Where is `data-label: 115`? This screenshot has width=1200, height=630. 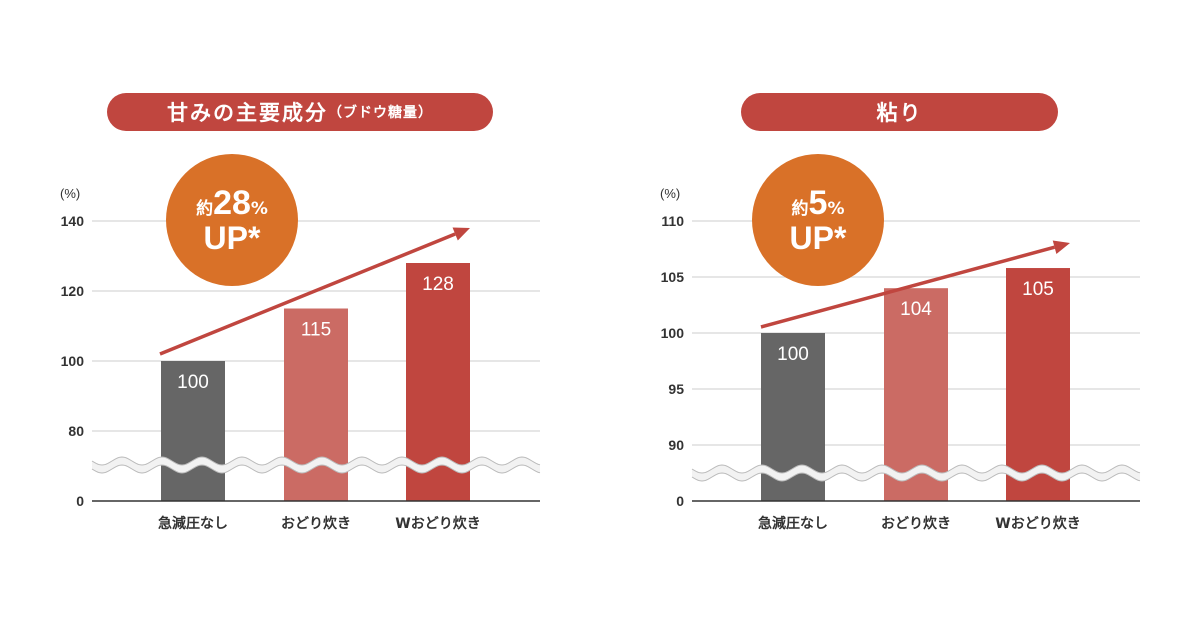
data-label: 115 is located at coordinates (316, 330).